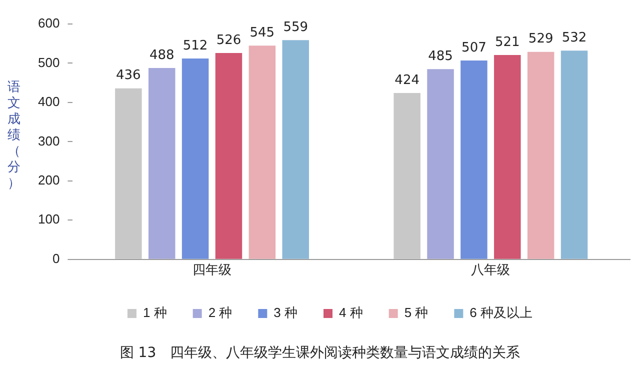 The height and width of the screenshot is (371, 640). I want to click on y-tick-label: 300, so click(49, 140).